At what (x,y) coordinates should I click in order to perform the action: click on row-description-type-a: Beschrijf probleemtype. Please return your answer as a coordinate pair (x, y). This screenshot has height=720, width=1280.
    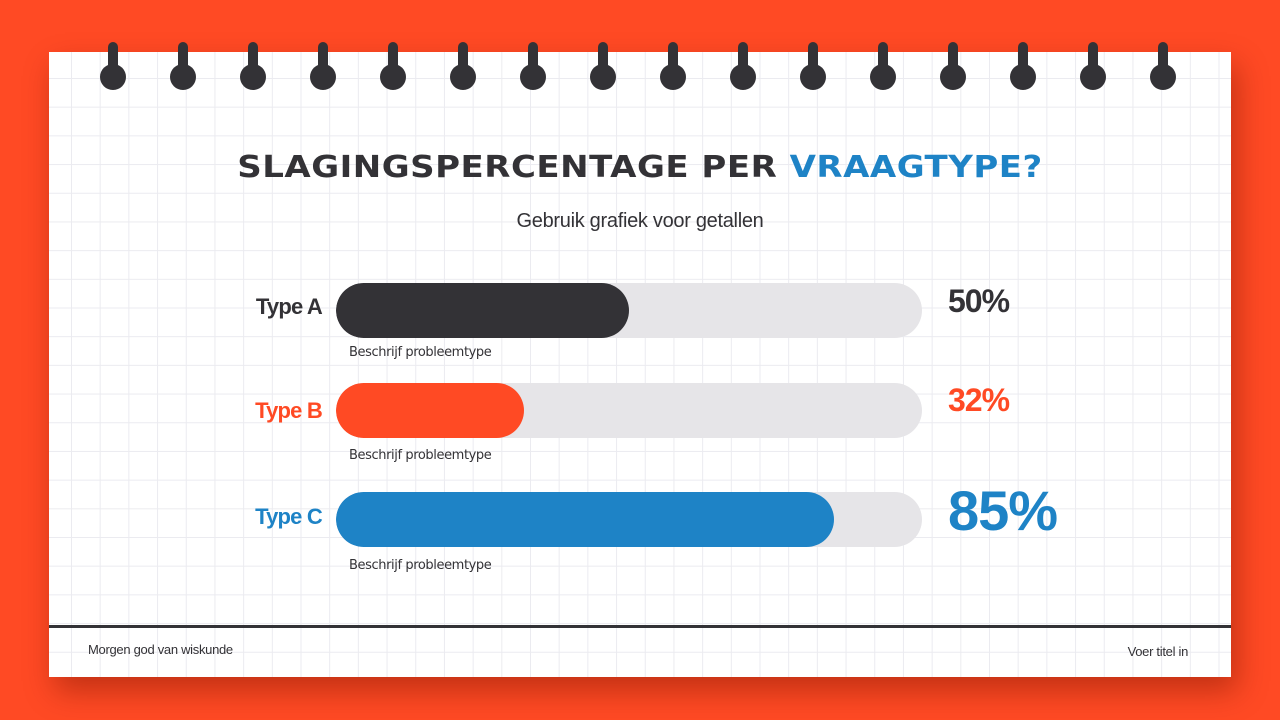
    Looking at the image, I should click on (420, 352).